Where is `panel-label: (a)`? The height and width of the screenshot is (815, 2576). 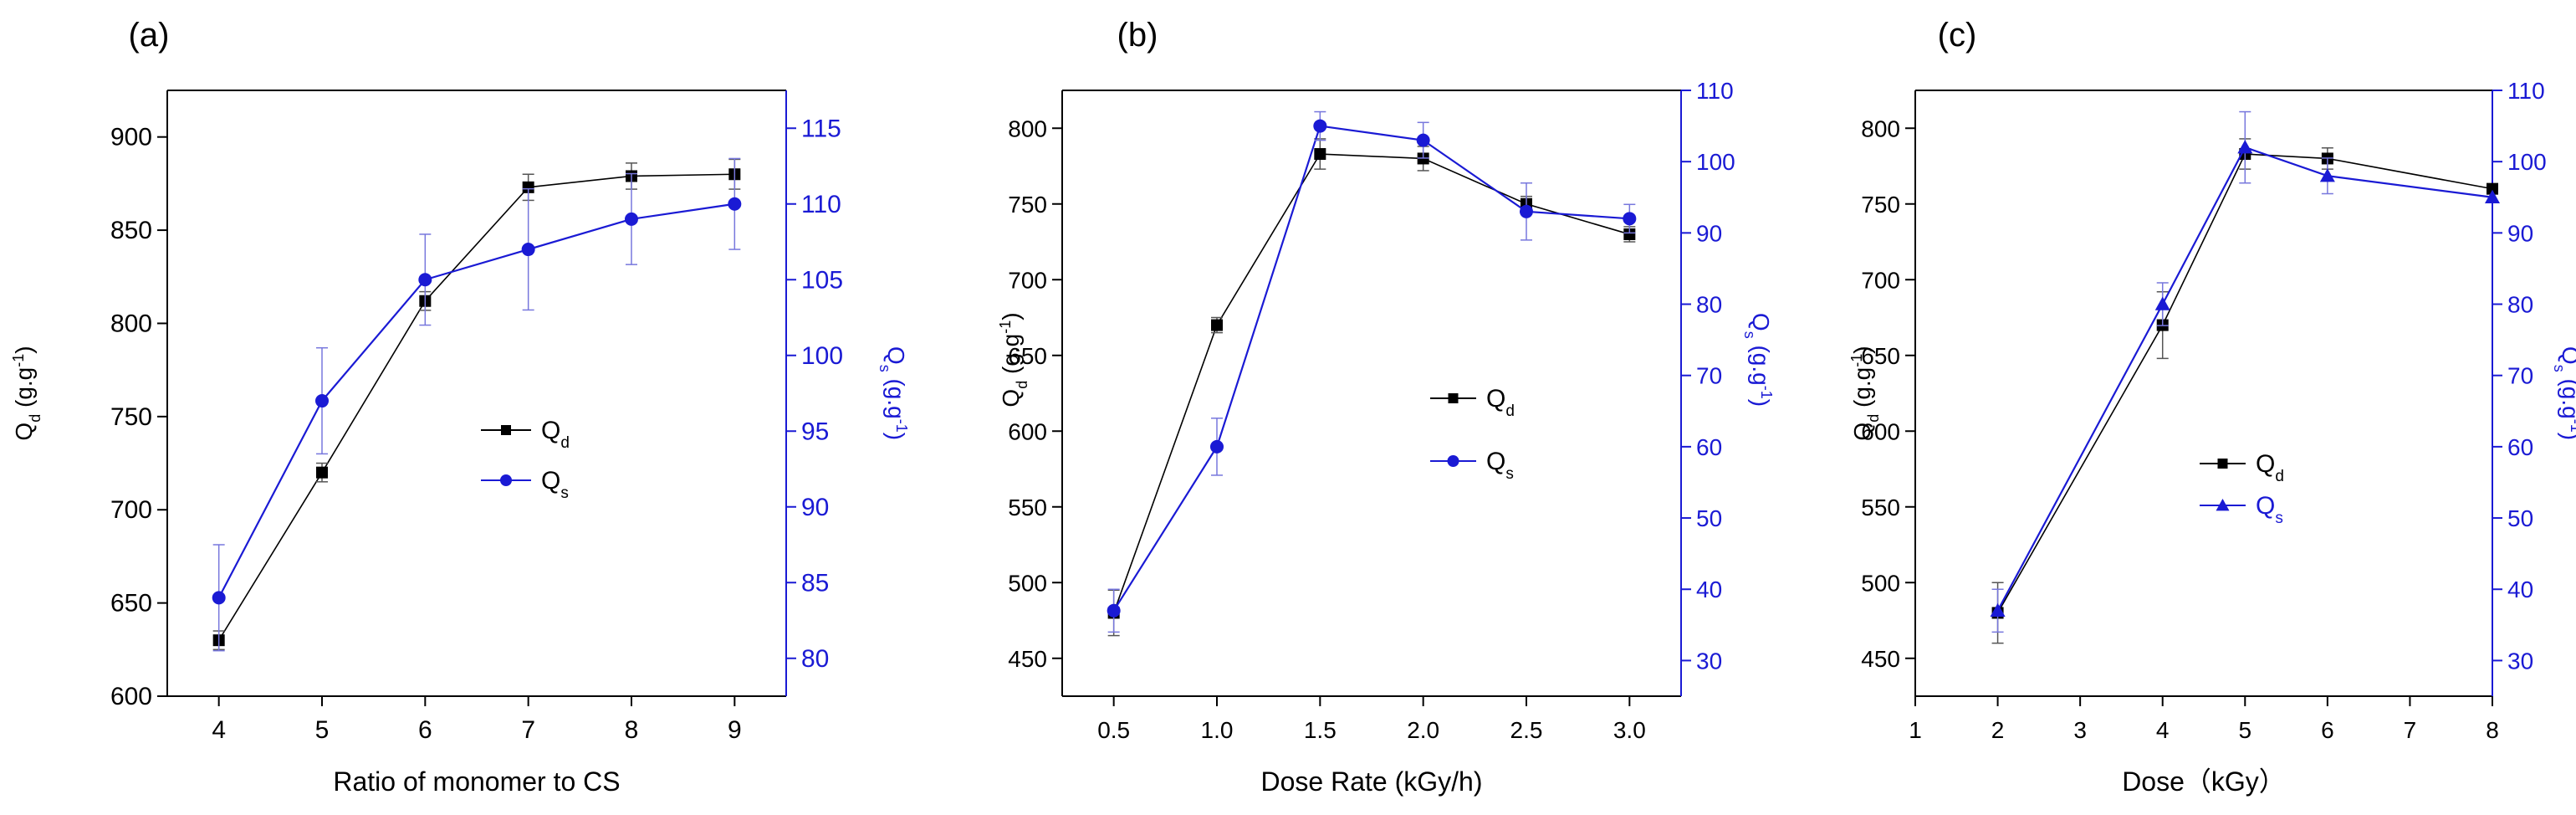 panel-label: (a) is located at coordinates (149, 35).